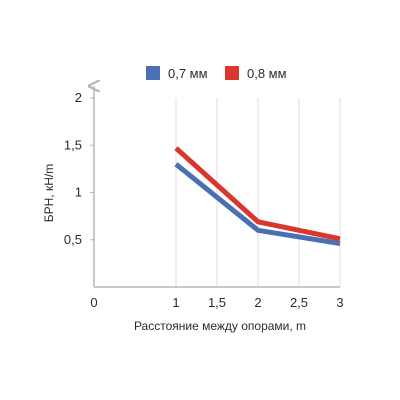 The image size is (400, 400). What do you see at coordinates (175, 302) in the screenshot?
I see `x-tick-label: 1` at bounding box center [175, 302].